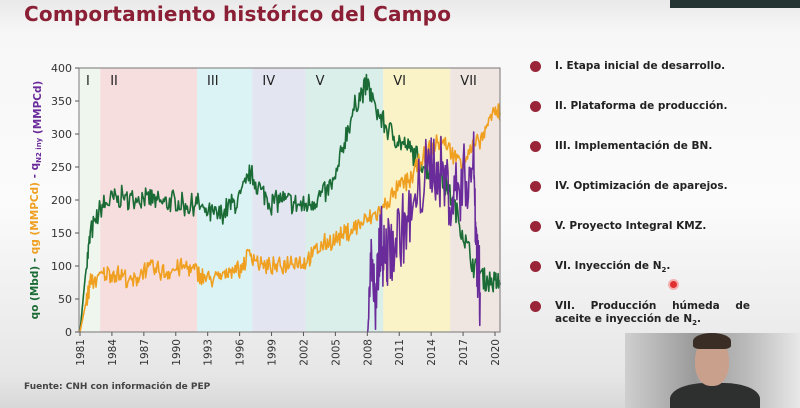 The width and height of the screenshot is (800, 408). Describe the element at coordinates (641, 106) in the screenshot. I see `legend-item-label: II. Plataforma de producción.` at that location.